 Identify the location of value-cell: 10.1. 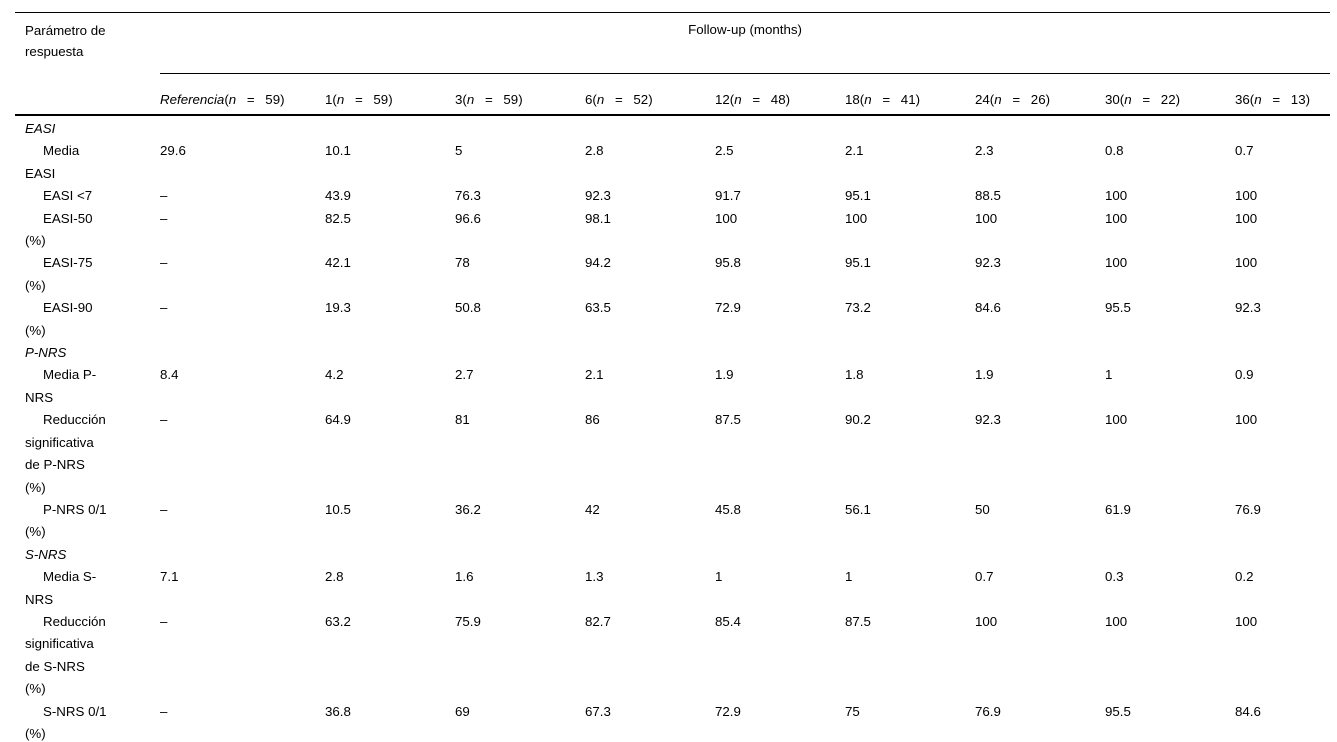
(338, 151).